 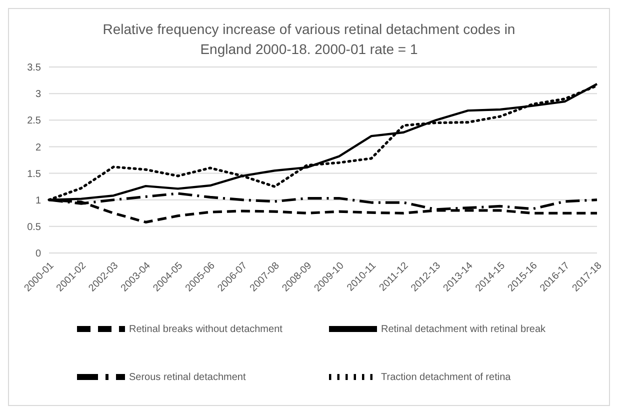 What do you see at coordinates (464, 329) in the screenshot?
I see `legend-label: Retinal detachment with retinal break` at bounding box center [464, 329].